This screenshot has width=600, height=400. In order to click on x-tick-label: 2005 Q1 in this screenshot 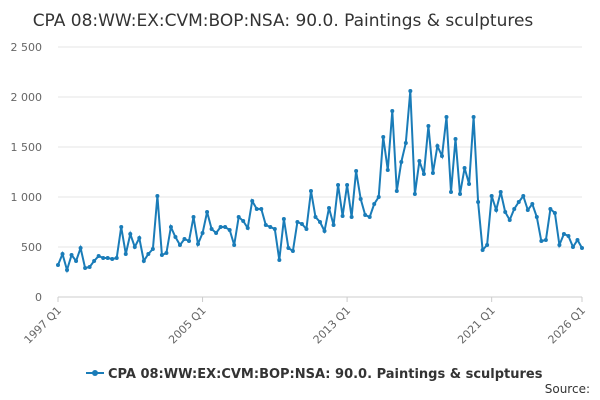, I will do `click(187, 325)`.